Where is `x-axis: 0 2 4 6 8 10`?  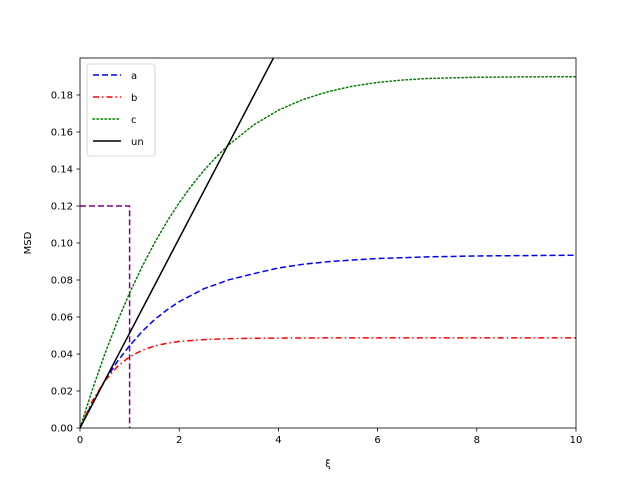
x-axis: 0 2 4 6 8 10 is located at coordinates (330, 437).